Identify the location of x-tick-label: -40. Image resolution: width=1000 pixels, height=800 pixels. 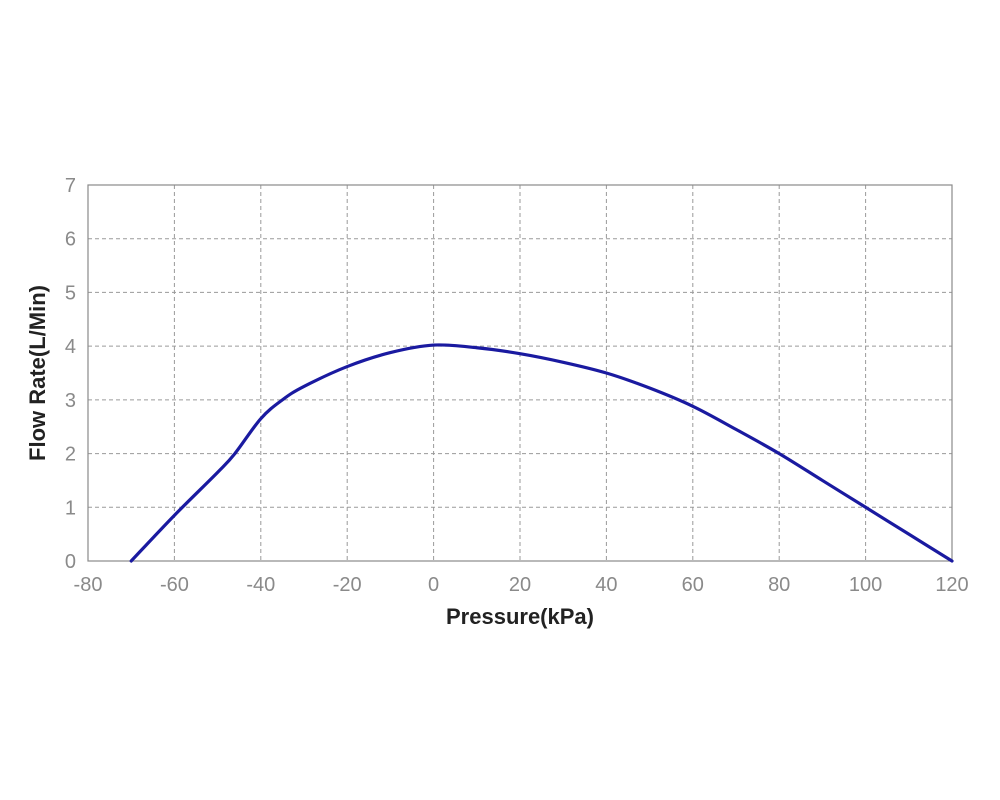
(260, 585).